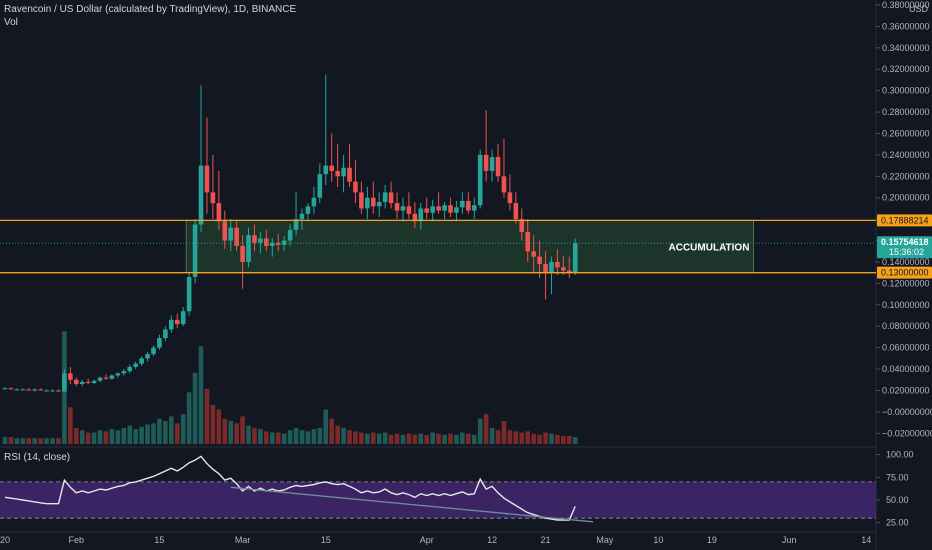  Describe the element at coordinates (906, 26) in the screenshot. I see `price-tick-label: 0.36000000` at that location.